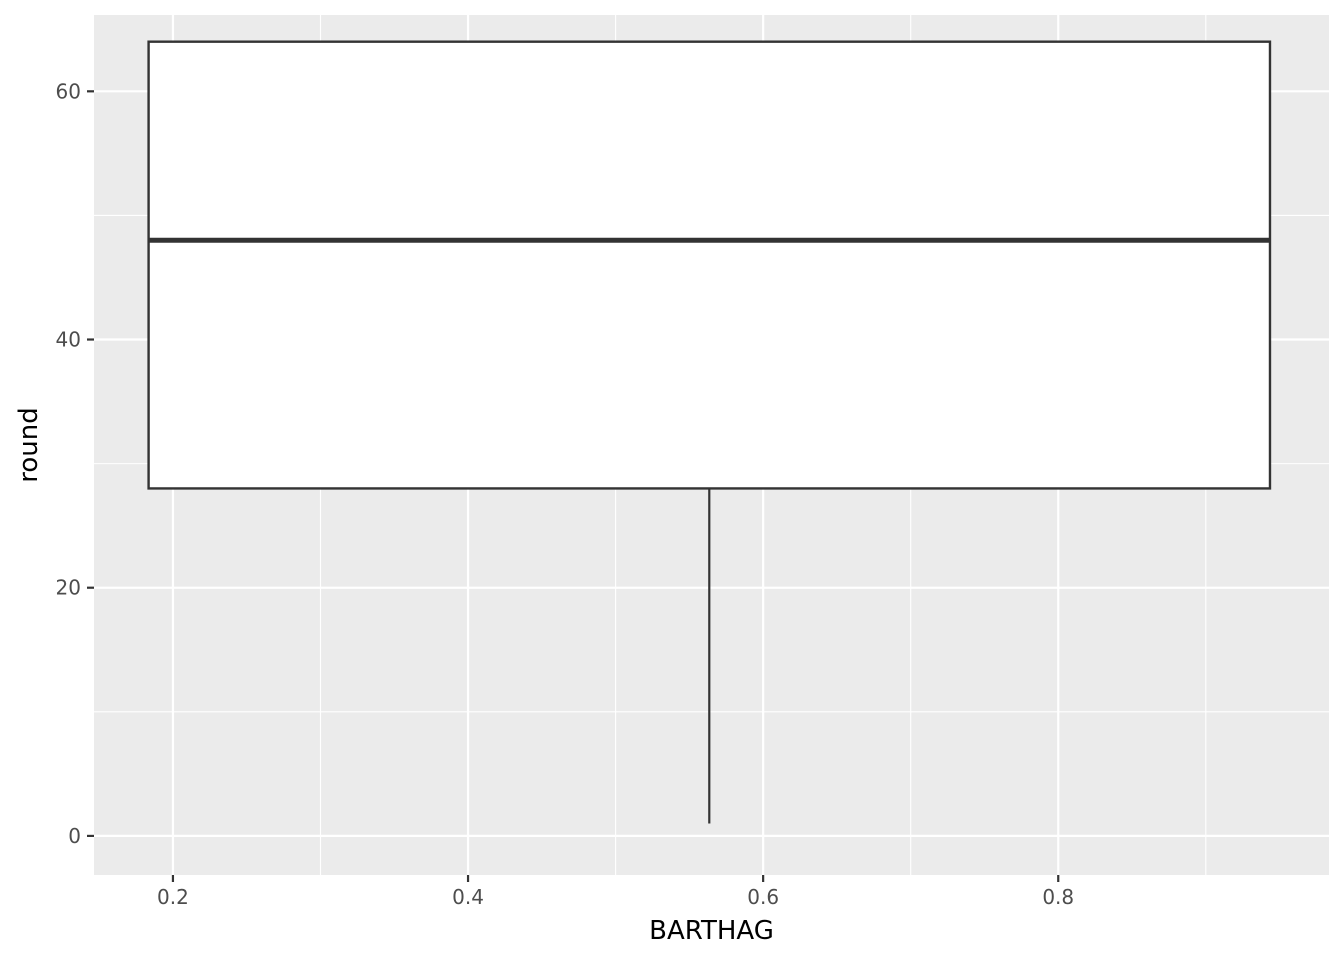 Image resolution: width=1344 pixels, height=960 pixels. Describe the element at coordinates (711, 931) in the screenshot. I see `x-axis-title: BARTHAG` at that location.